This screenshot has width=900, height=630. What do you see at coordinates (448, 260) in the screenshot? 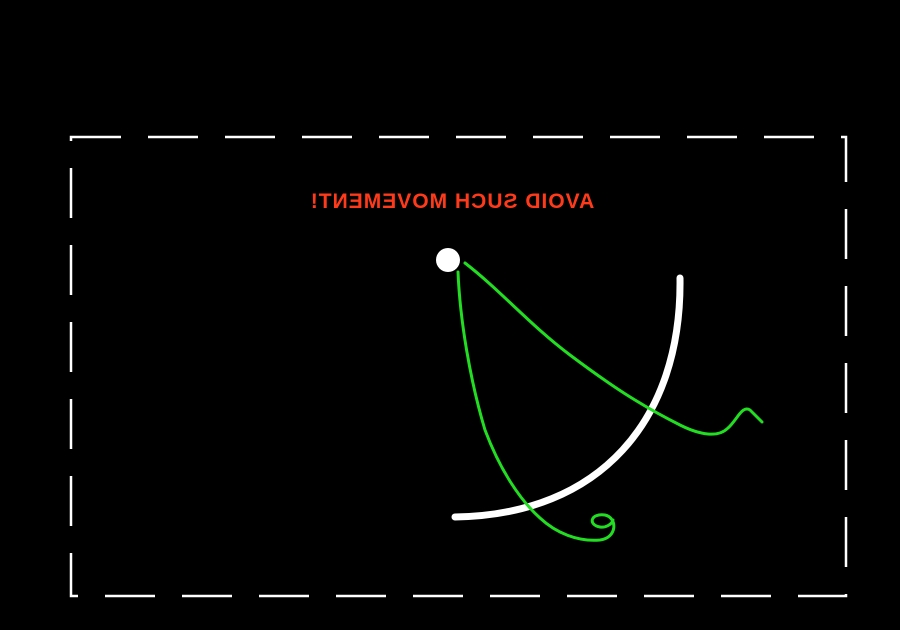
I see `start-dot` at bounding box center [448, 260].